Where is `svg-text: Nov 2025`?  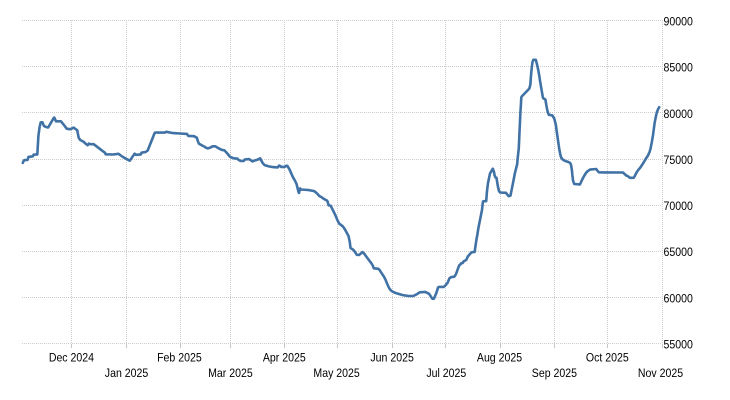
svg-text: Nov 2025 is located at coordinates (660, 373).